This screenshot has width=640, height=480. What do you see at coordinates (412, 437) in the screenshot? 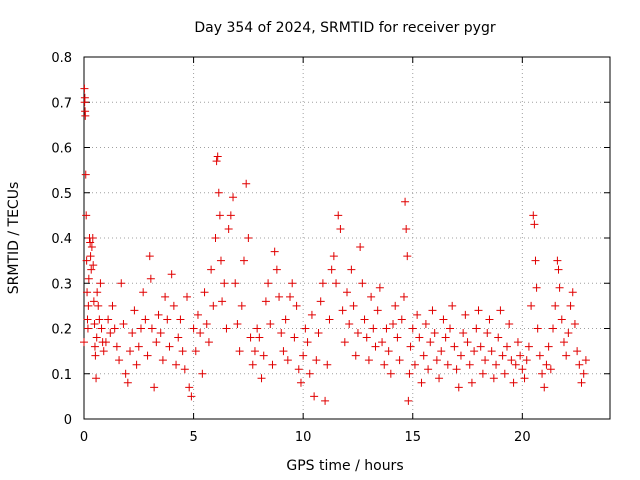
I see `x-tick-label: 15` at bounding box center [412, 437].